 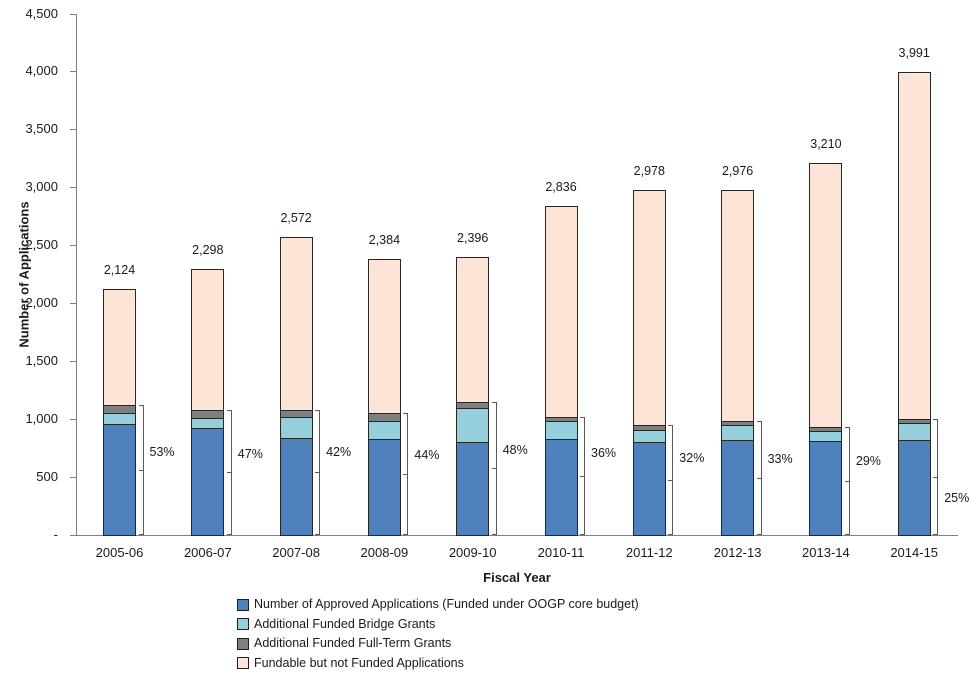 I want to click on bar-total-label: 2,384, so click(x=384, y=239).